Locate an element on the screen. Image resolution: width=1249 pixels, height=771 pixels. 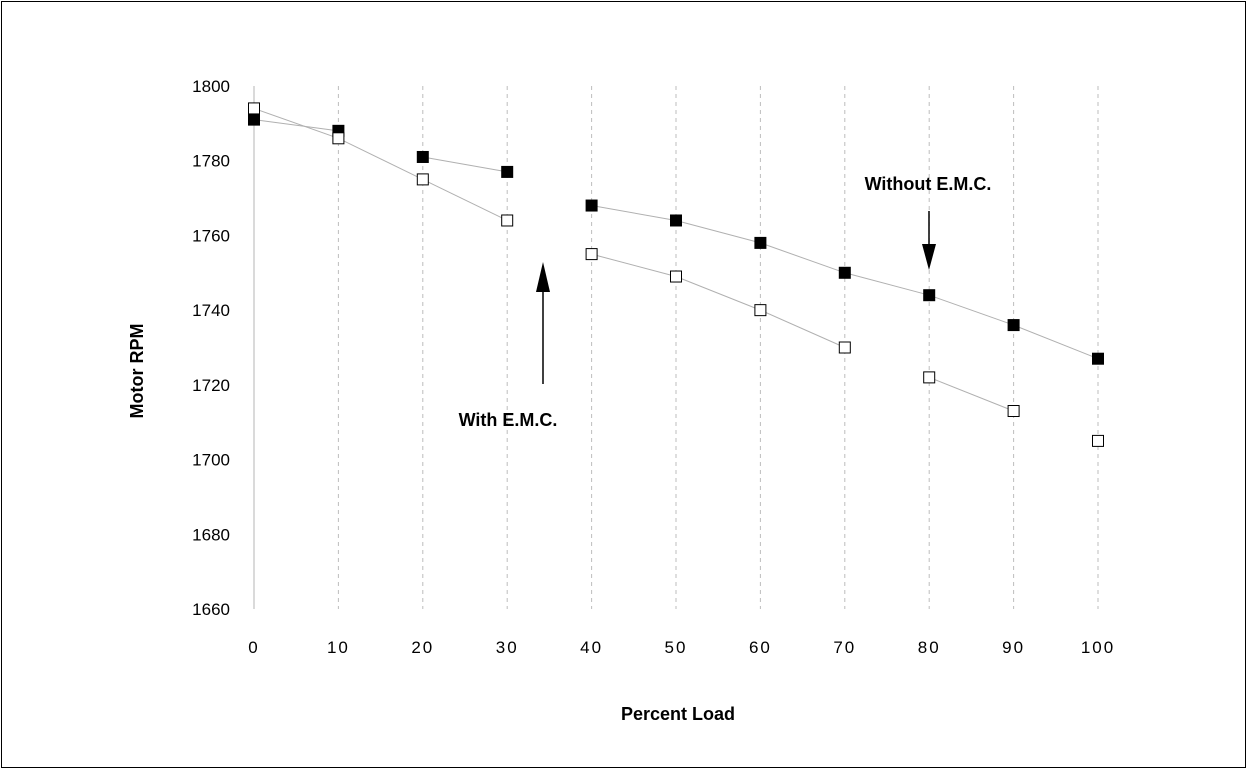
x-tick-label: 80 is located at coordinates (929, 647).